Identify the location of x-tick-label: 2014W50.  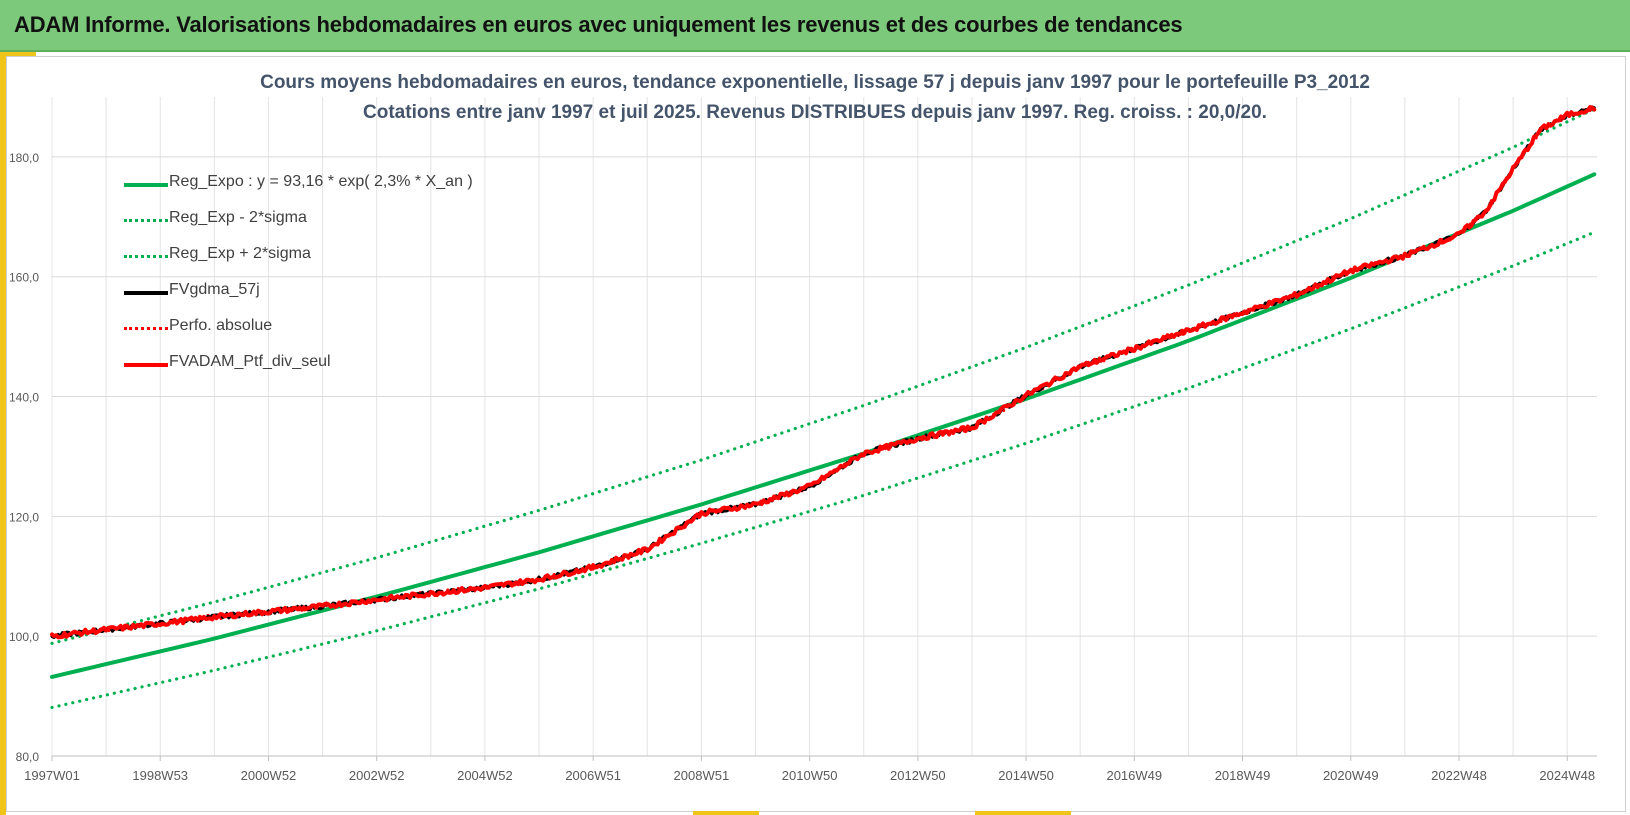
(1026, 775).